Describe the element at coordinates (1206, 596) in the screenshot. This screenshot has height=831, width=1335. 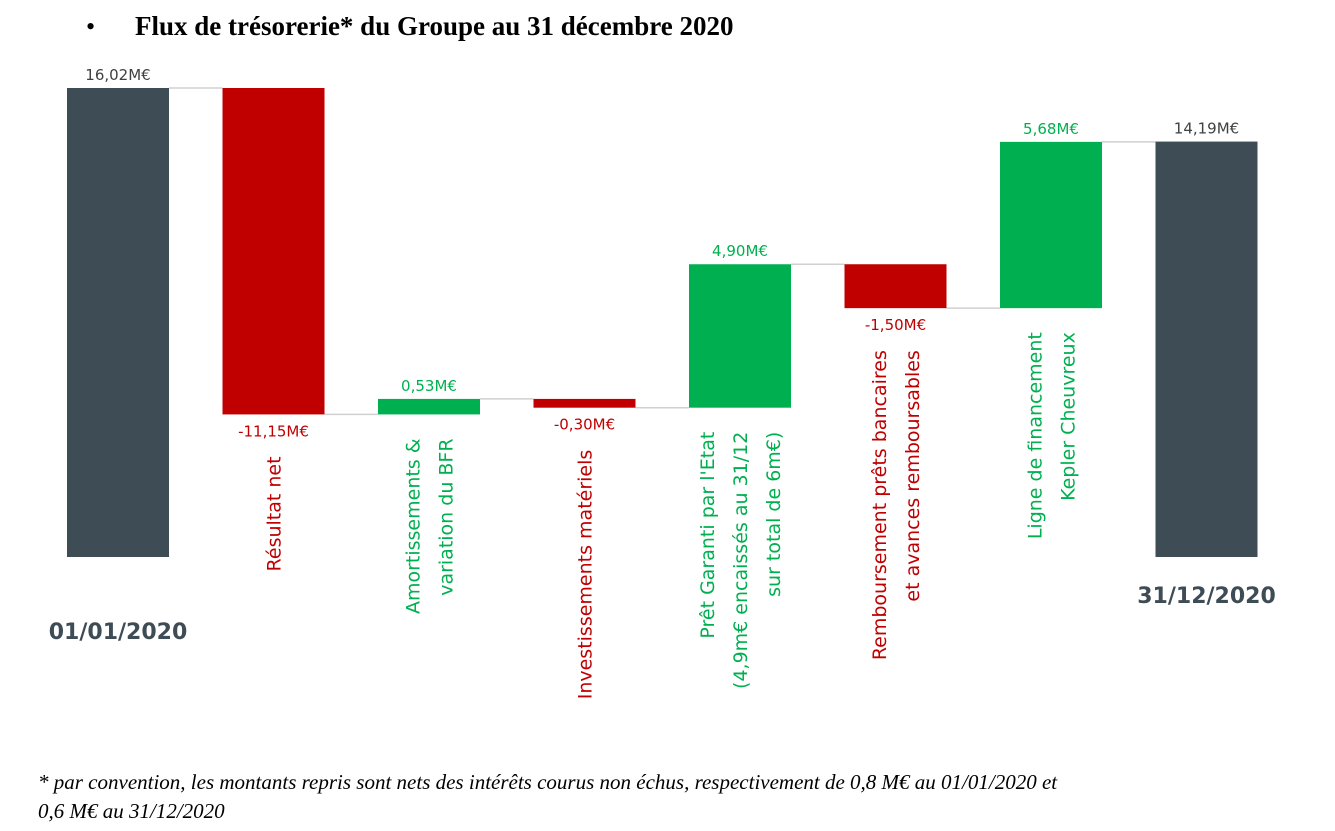
I see `category-label: 31/12/2020` at that location.